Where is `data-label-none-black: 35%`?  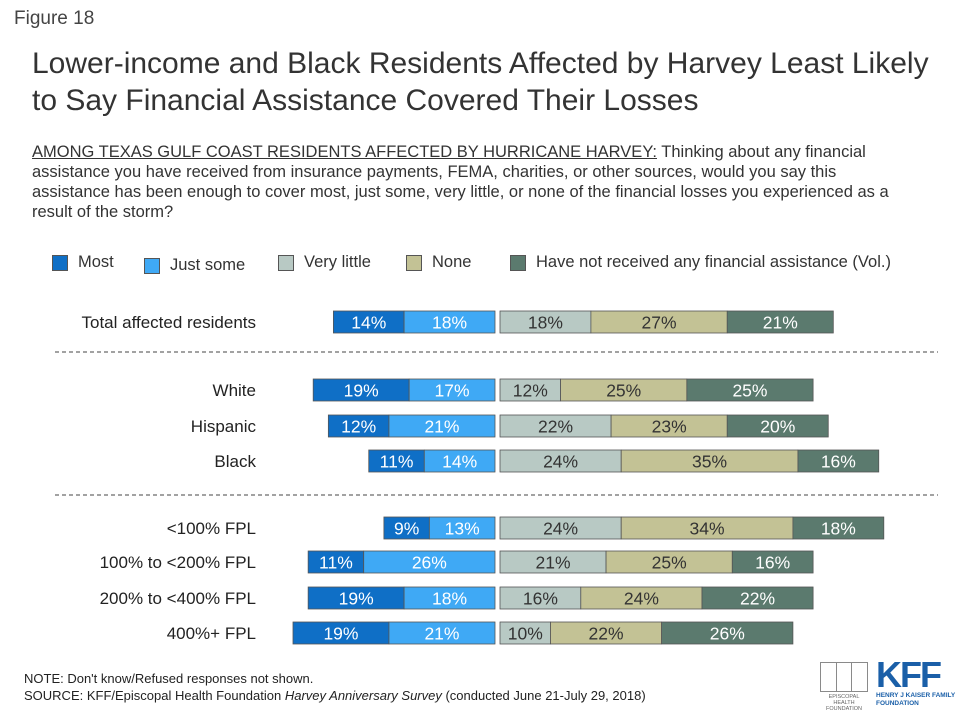
data-label-none-black: 35% is located at coordinates (709, 462).